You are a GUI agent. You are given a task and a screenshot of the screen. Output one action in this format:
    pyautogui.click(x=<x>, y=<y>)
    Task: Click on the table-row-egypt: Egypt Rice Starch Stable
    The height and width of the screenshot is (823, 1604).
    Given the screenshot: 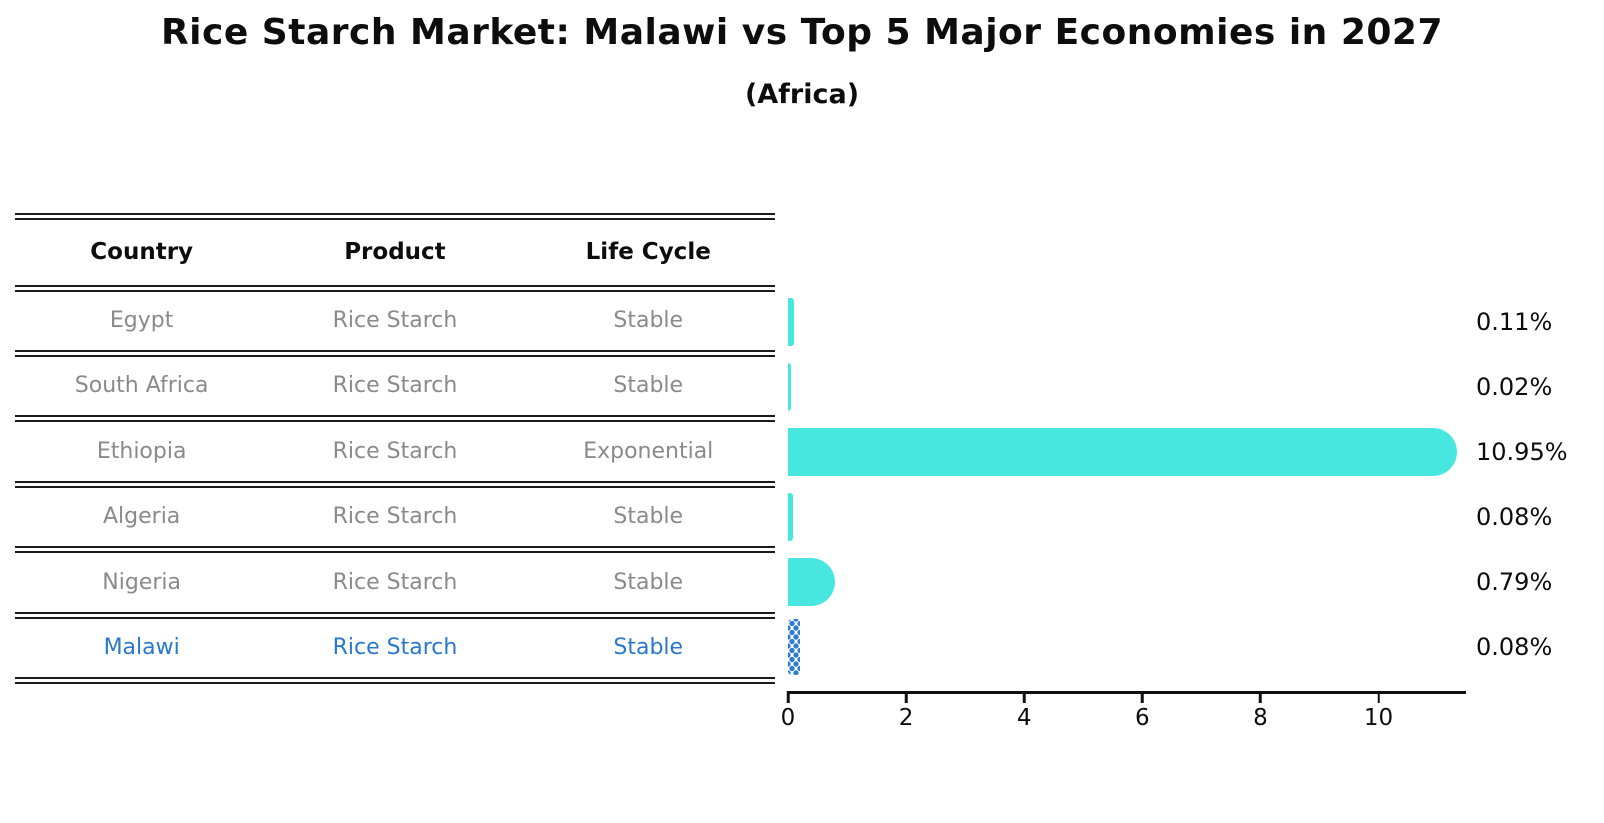 What is the action you would take?
    pyautogui.click(x=395, y=320)
    